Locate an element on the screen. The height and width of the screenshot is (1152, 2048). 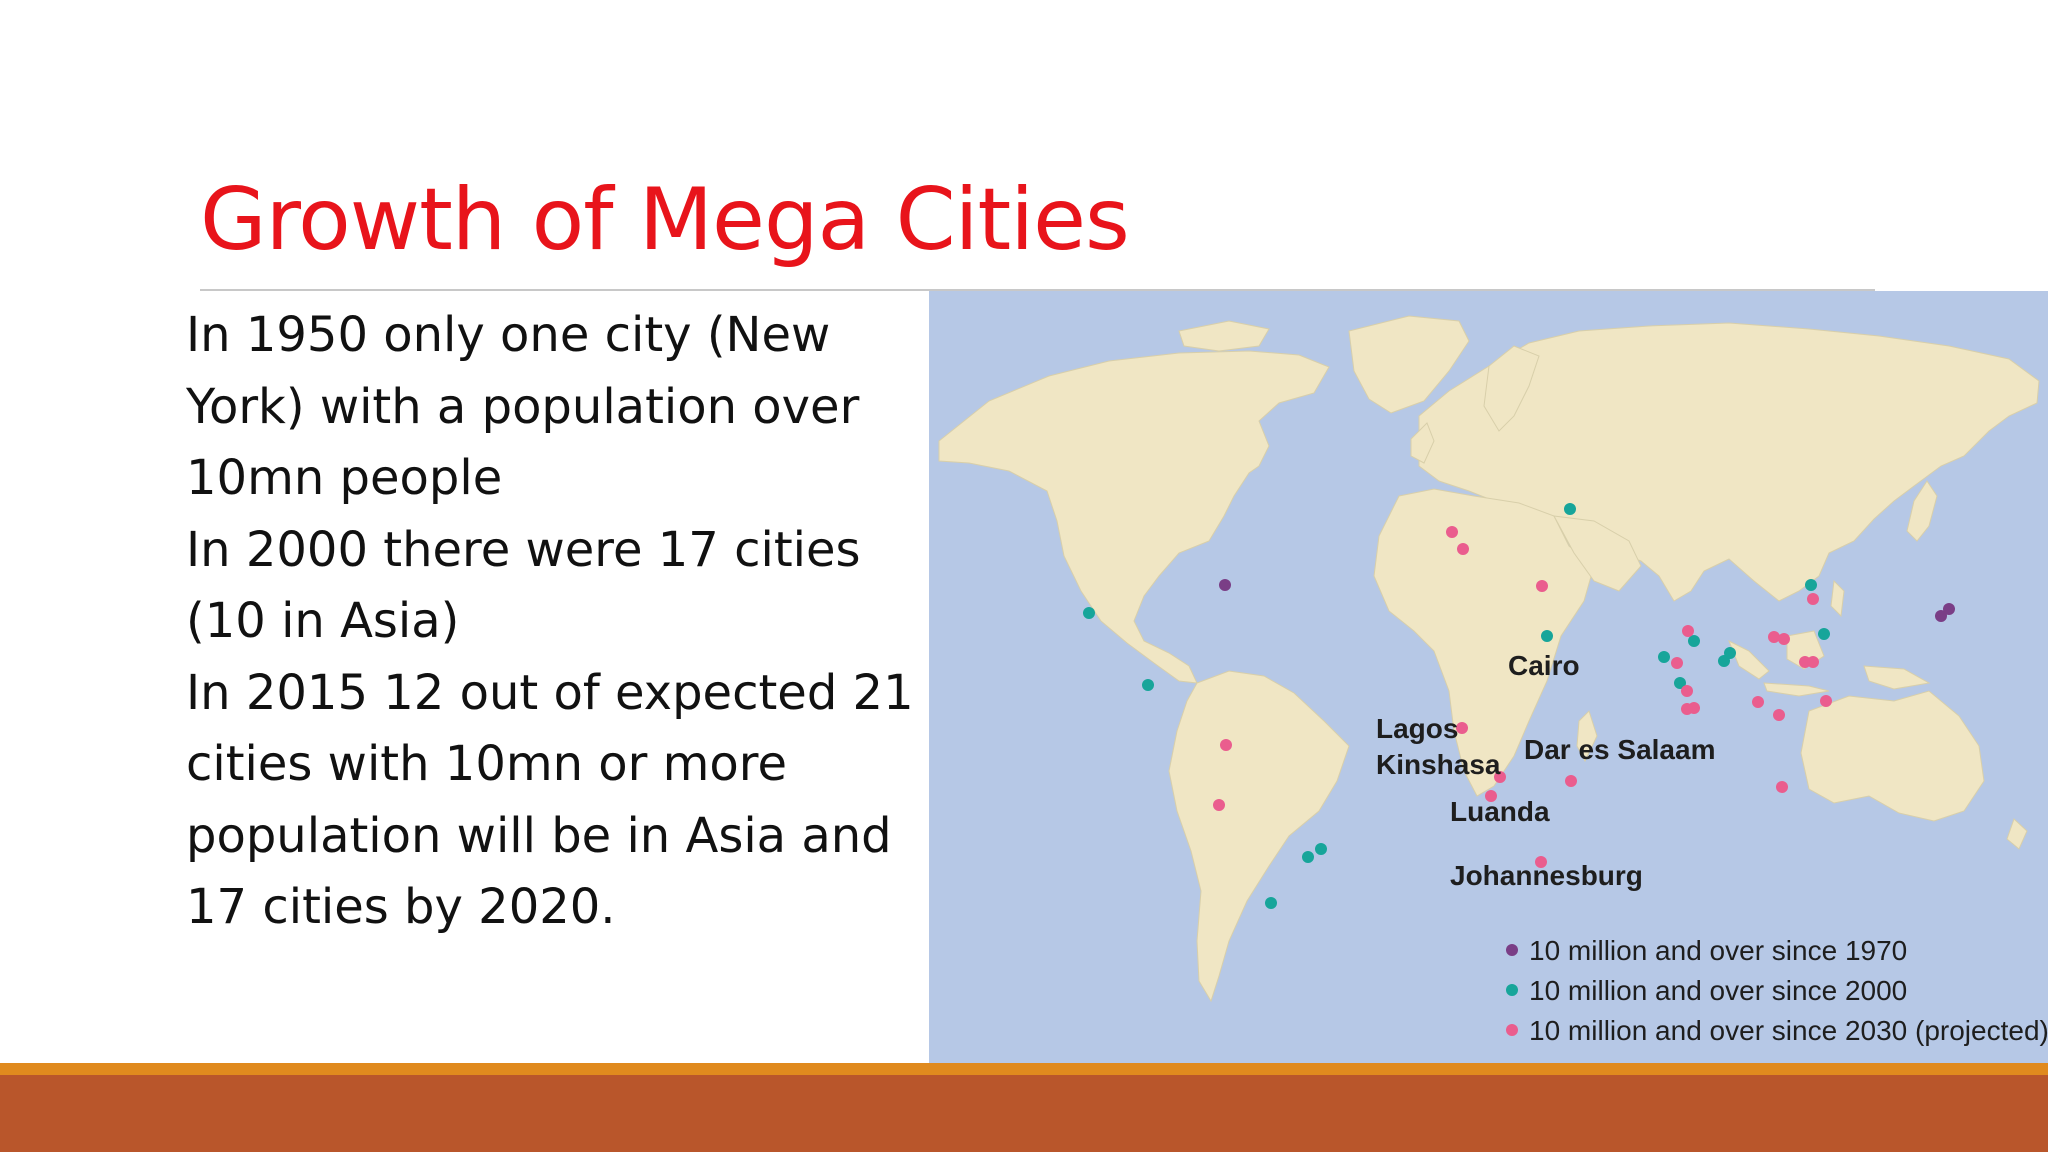
title-divider is located at coordinates (1037, 290).